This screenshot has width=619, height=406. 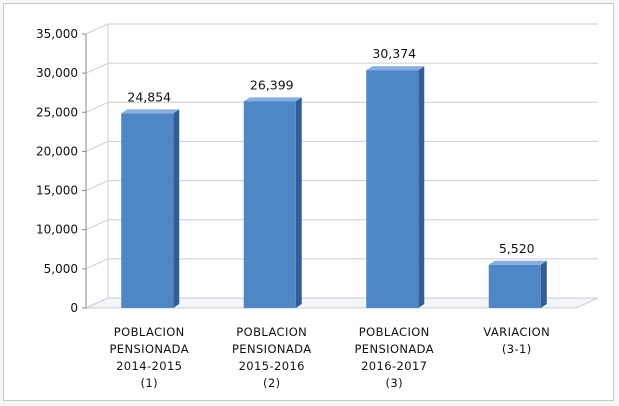 What do you see at coordinates (149, 366) in the screenshot?
I see `category-label-line: 2014-2015` at bounding box center [149, 366].